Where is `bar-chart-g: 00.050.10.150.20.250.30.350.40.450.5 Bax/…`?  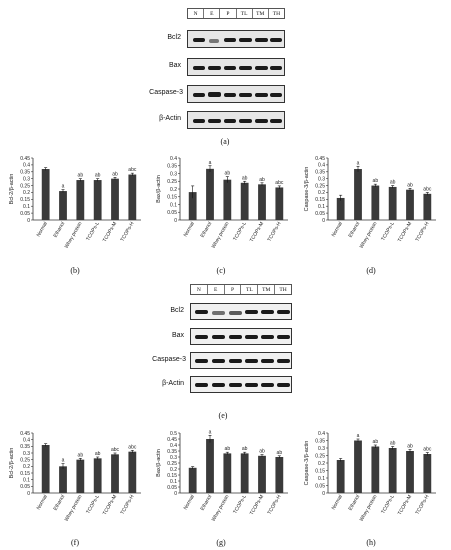 bar-chart-g: 00.050.10.150.20.250.30.350.40.450.5 Bax/… is located at coordinates (222, 476).